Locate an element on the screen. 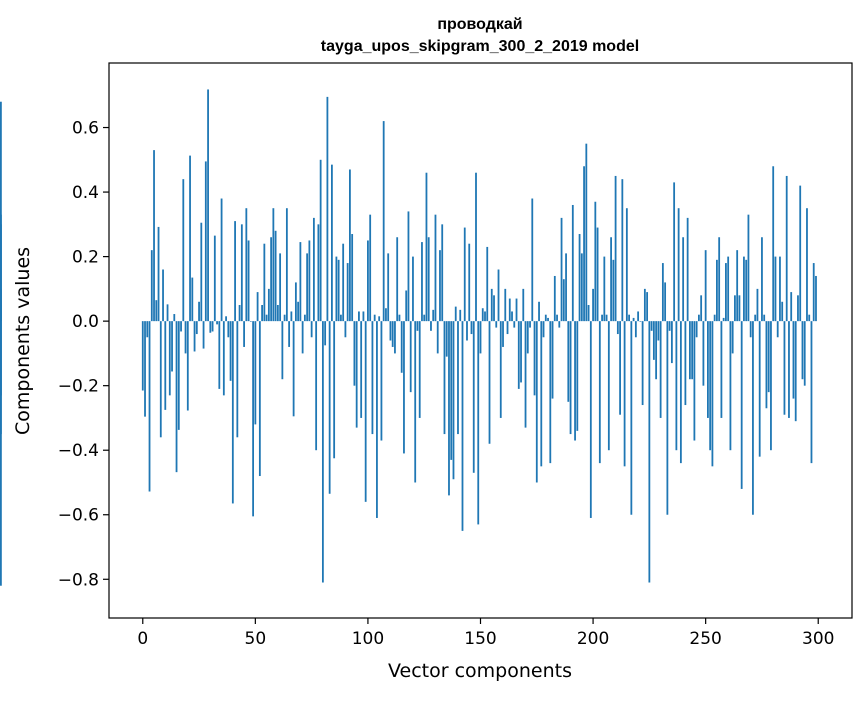  x-tick-label: 150 is located at coordinates (480, 639).